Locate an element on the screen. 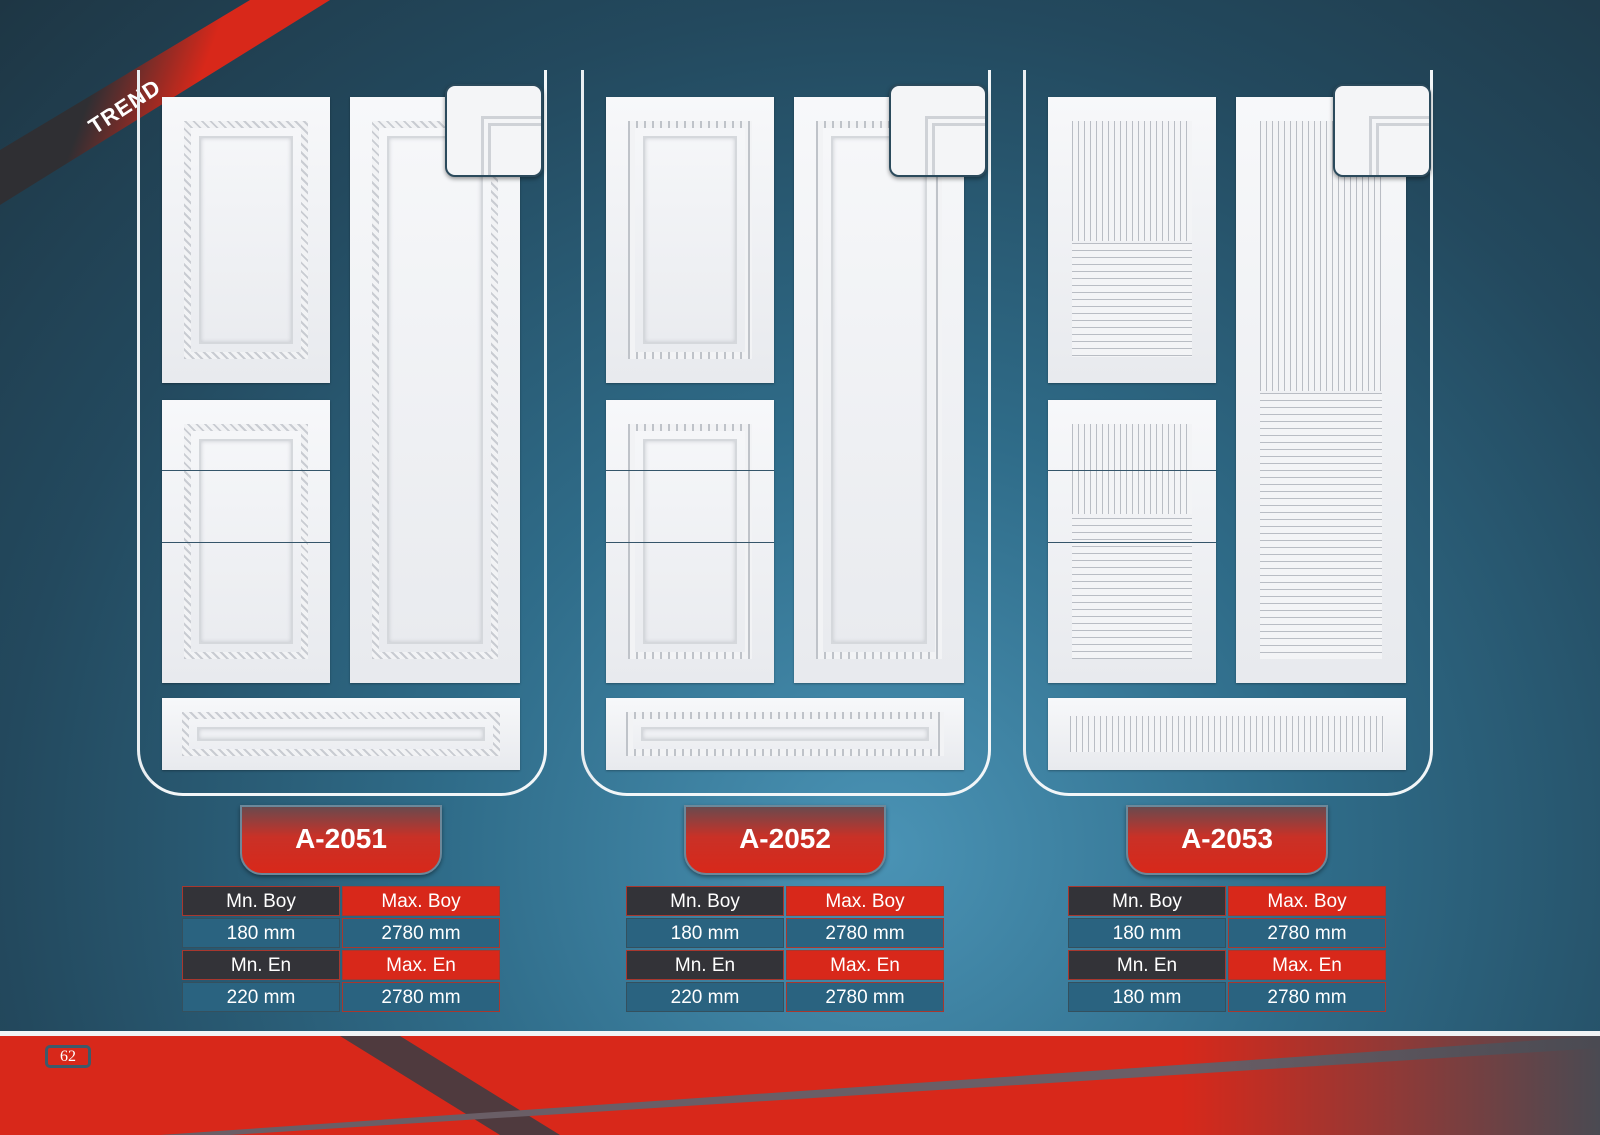  footer-divider is located at coordinates (800, 1033).